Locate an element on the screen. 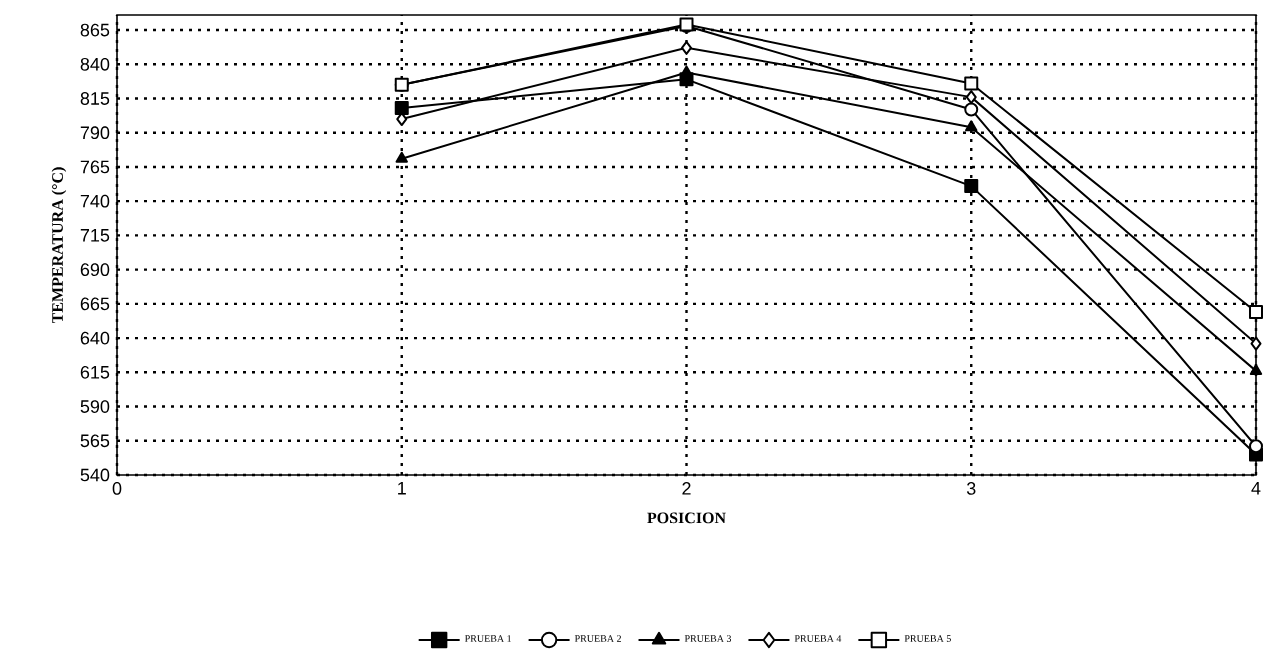  y-tick-label: 765 is located at coordinates (95, 167).